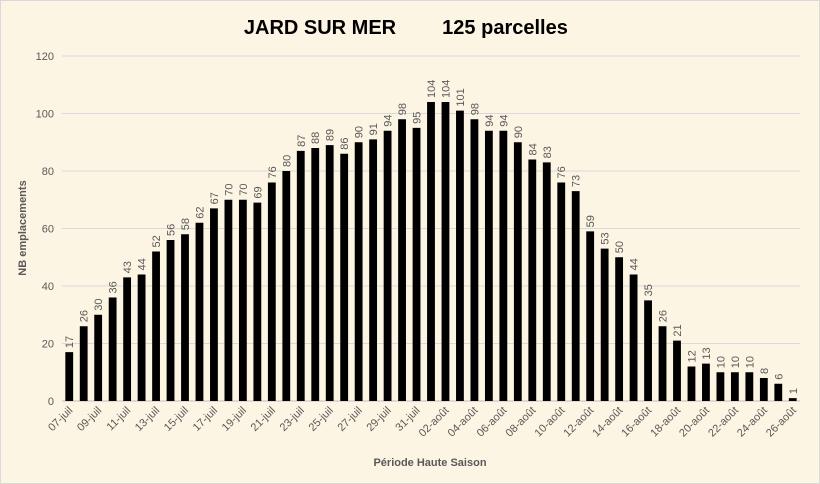 The height and width of the screenshot is (484, 820). What do you see at coordinates (114, 287) in the screenshot?
I see `data-label: 36` at bounding box center [114, 287].